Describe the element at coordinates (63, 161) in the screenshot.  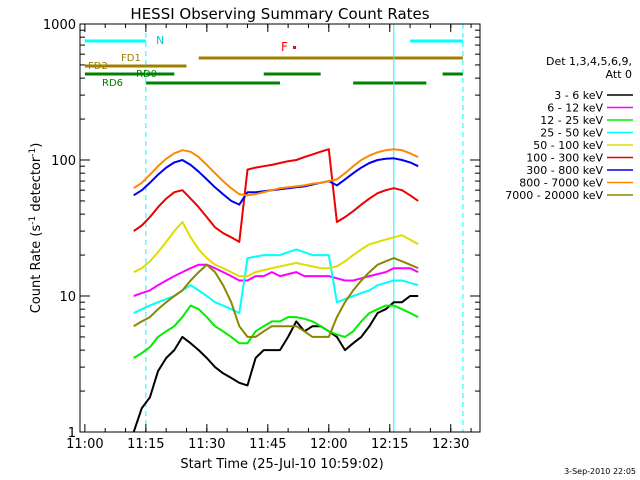
I see `y-tick-label: 100` at that location.